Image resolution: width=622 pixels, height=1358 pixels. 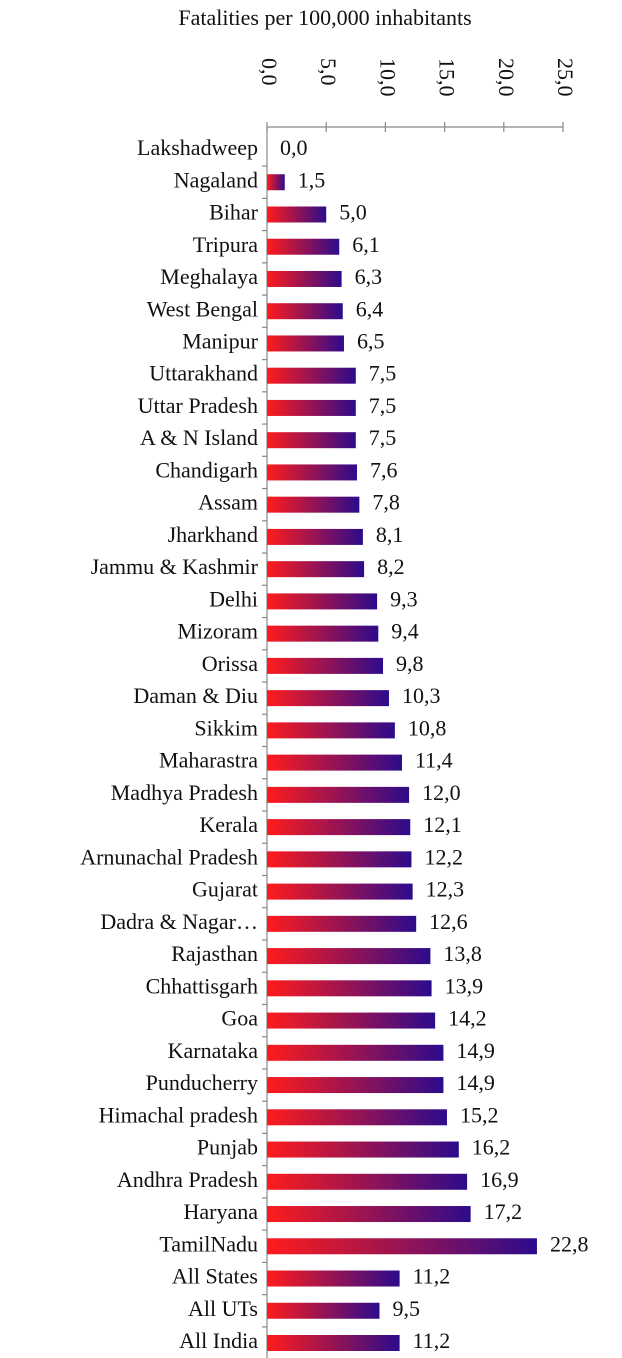 I want to click on y-tick-label: Andhra Pradesh, so click(x=187, y=1179).